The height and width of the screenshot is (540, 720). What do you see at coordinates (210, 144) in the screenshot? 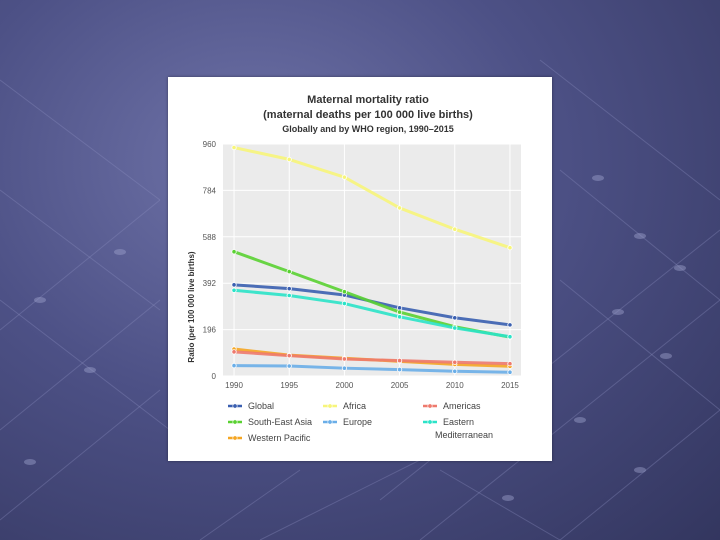
I see `y-tick-label: 960` at bounding box center [210, 144].